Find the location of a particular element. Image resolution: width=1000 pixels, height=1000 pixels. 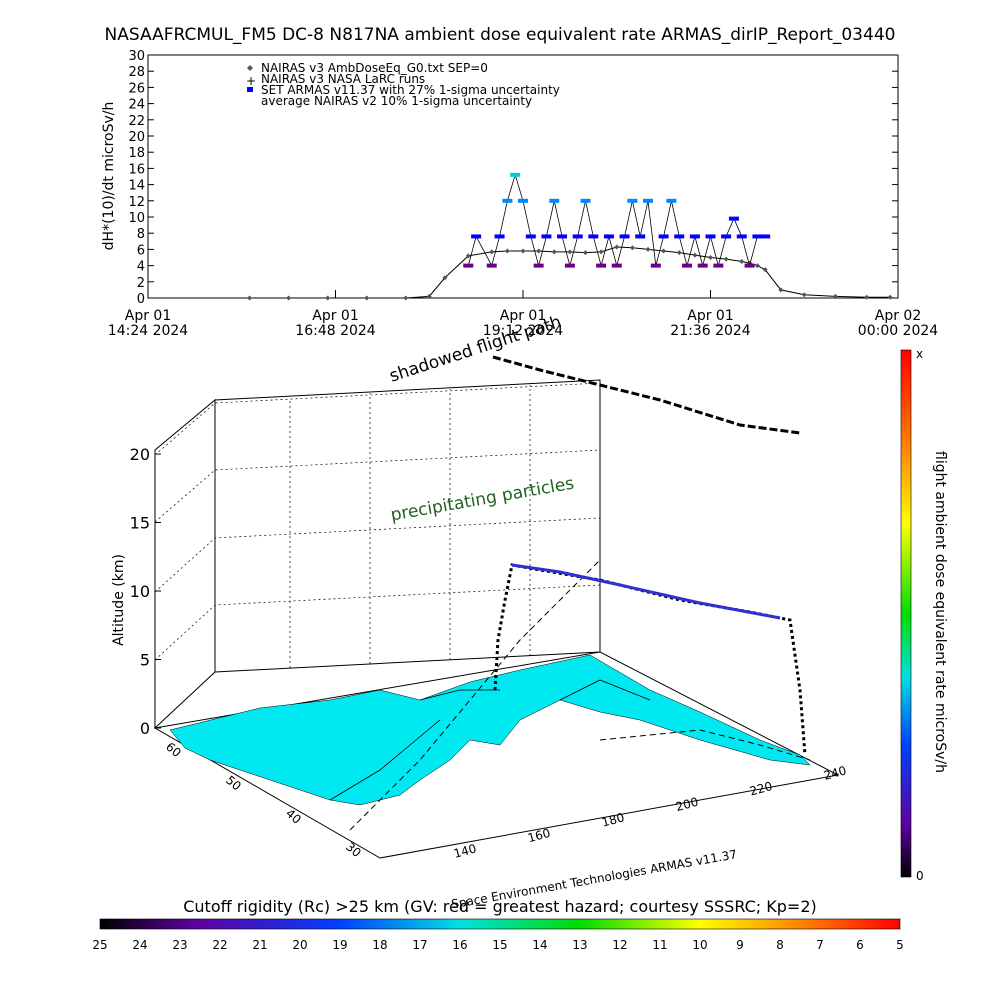

y-tick-label: 30 is located at coordinates (136, 56).